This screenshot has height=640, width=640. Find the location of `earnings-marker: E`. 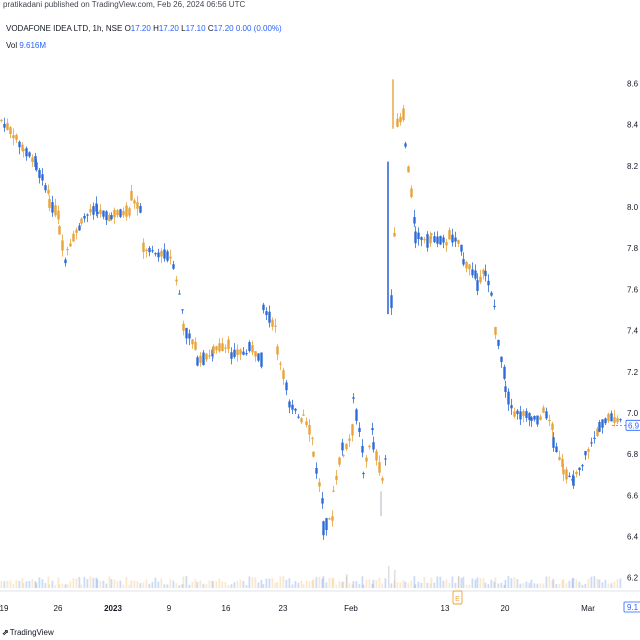

earnings-marker: E is located at coordinates (457, 599).